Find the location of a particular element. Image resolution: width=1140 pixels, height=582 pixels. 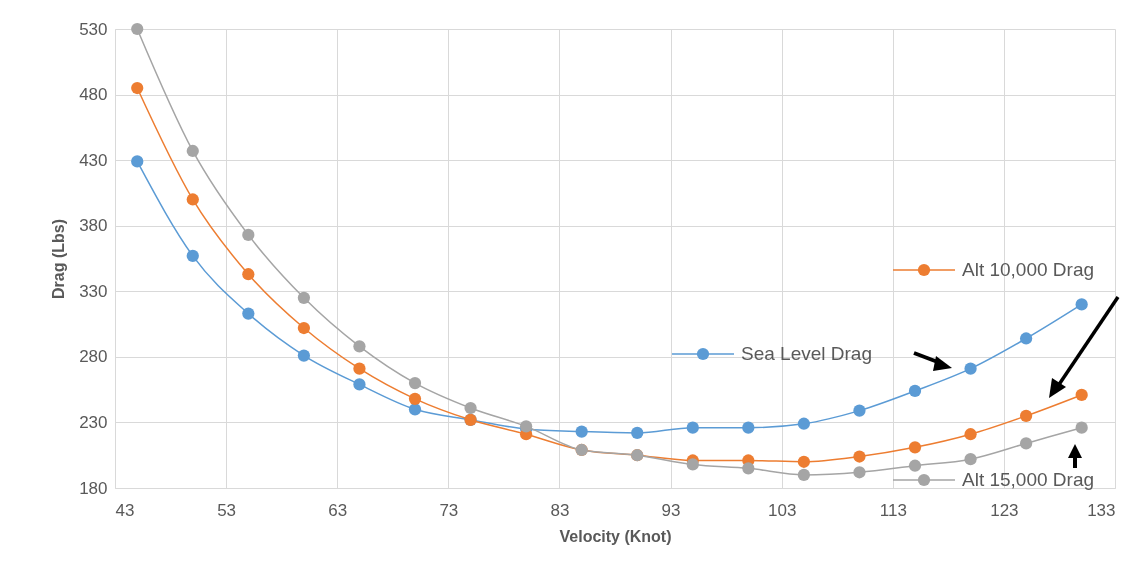

y-tick-label: 380 is located at coordinates (93, 226).